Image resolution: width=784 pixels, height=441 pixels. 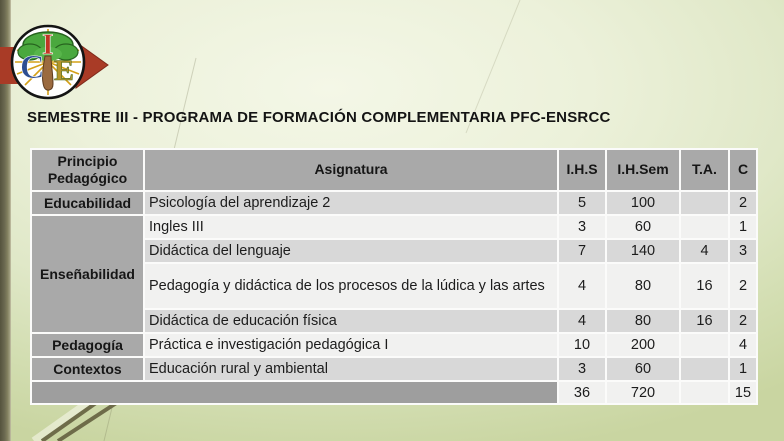 What do you see at coordinates (87, 203) in the screenshot?
I see `principio-cell: Educabilidad` at bounding box center [87, 203].